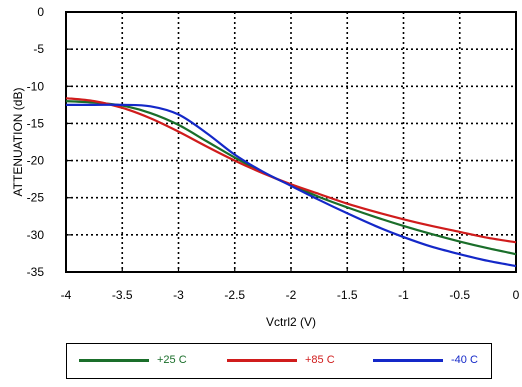 The image size is (522, 387). What do you see at coordinates (36, 272) in the screenshot?
I see `y-tick-label: -35` at bounding box center [36, 272].